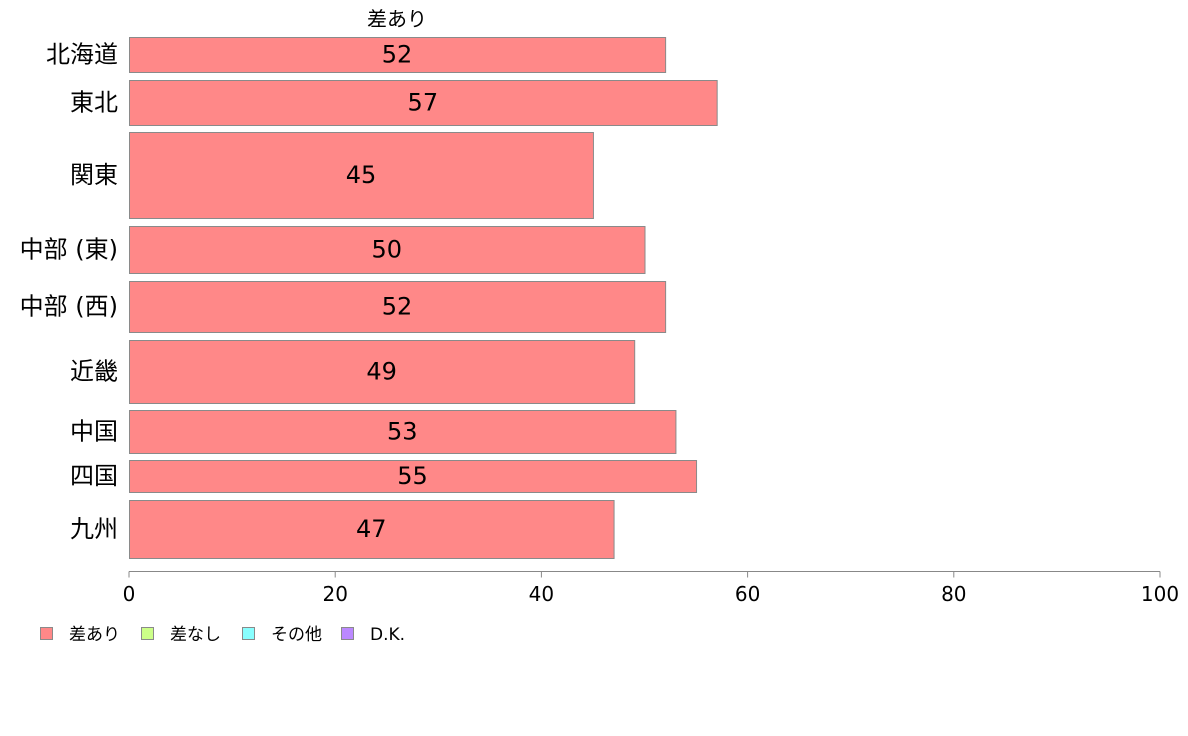 Image resolution: width=1188 pixels, height=736 pixels. What do you see at coordinates (296, 635) in the screenshot?
I see `legend-label: その他` at bounding box center [296, 635].